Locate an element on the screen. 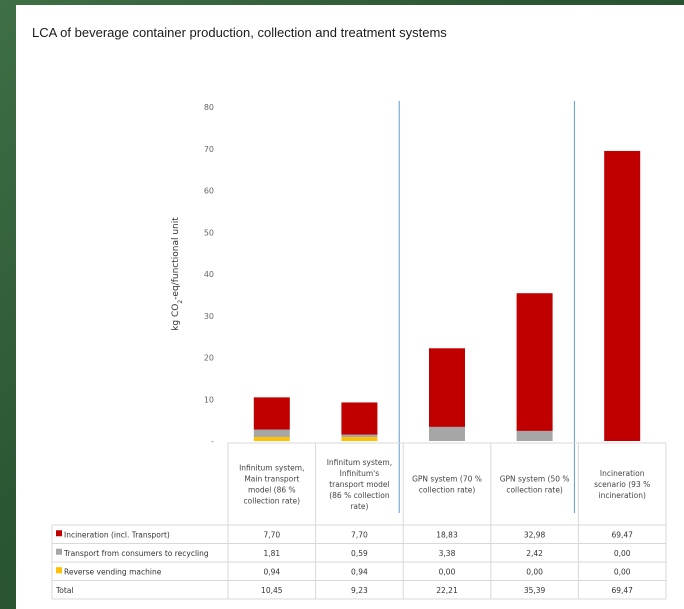 Image resolution: width=684 pixels, height=609 pixels. legend-label: Transport from consumers to recycling is located at coordinates (136, 553).